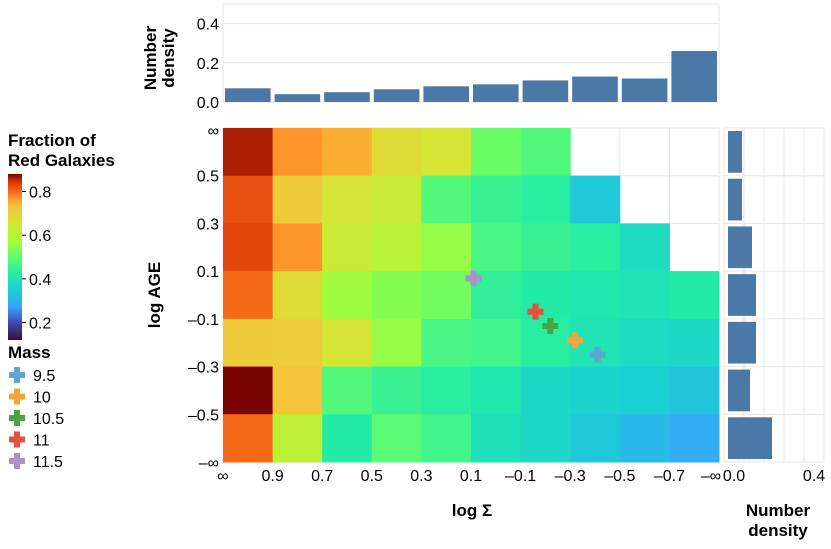  I want to click on color-legend: Fraction of Red Galaxies 0.8 0.6 0.4 0.2, so click(61, 235).